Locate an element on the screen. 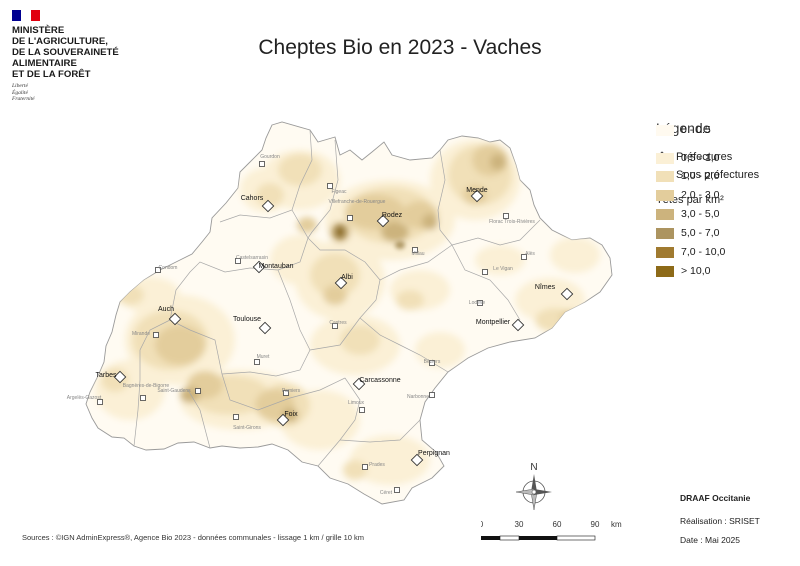 Image resolution: width=800 pixels, height=566 pixels. sous-prefecture-label: Condom is located at coordinates (168, 268).